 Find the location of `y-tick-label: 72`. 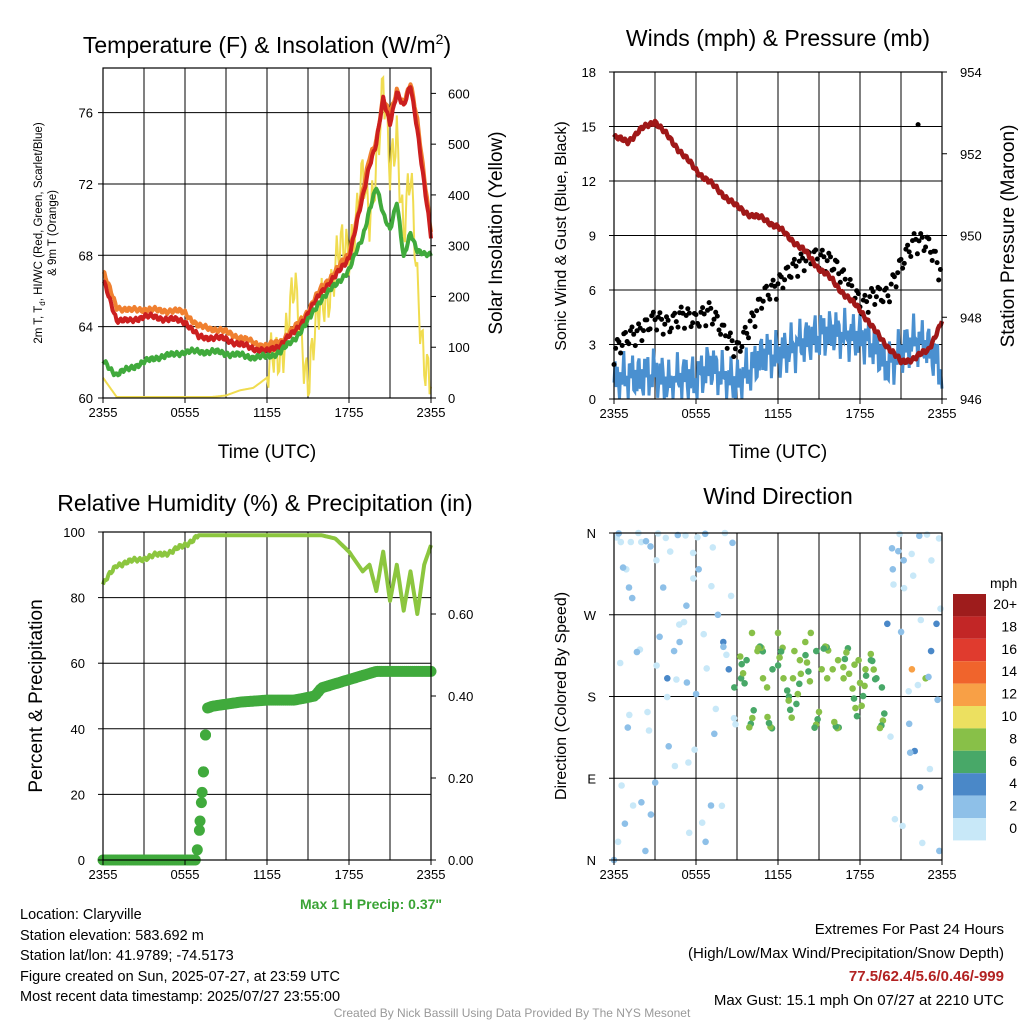

y-tick-label: 72 is located at coordinates (86, 184).